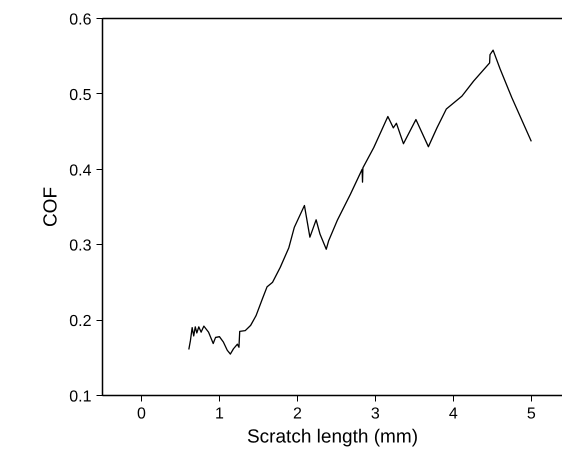 The image size is (562, 463). Describe the element at coordinates (332, 437) in the screenshot. I see `x-axis-title: Scratch length (mm)` at that location.